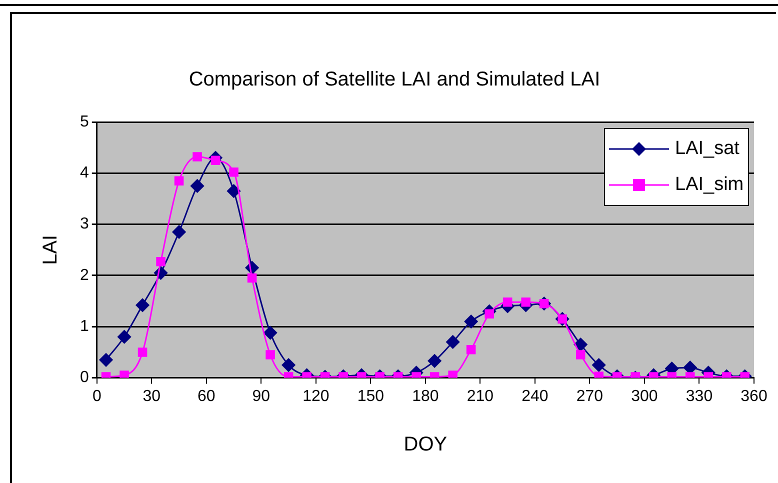  I want to click on x-tick-label: 240, so click(535, 396).